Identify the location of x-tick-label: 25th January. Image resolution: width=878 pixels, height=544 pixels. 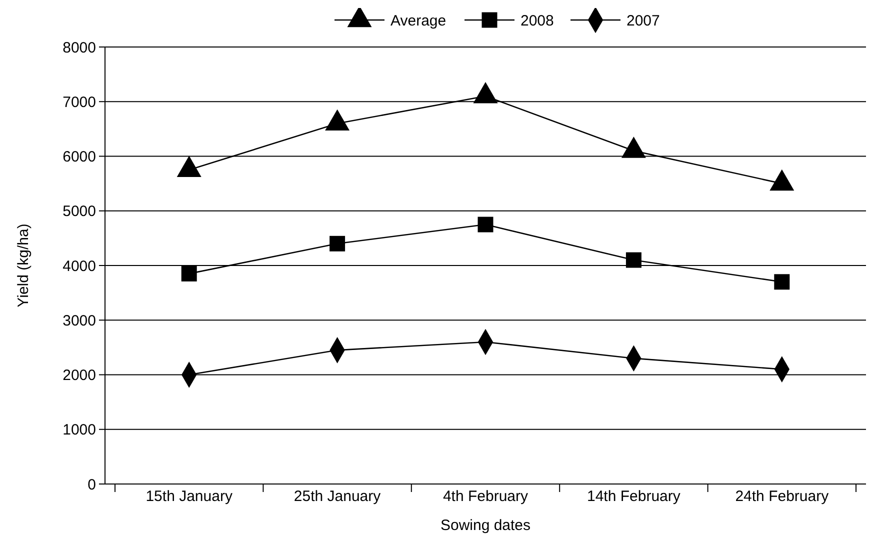
(338, 496).